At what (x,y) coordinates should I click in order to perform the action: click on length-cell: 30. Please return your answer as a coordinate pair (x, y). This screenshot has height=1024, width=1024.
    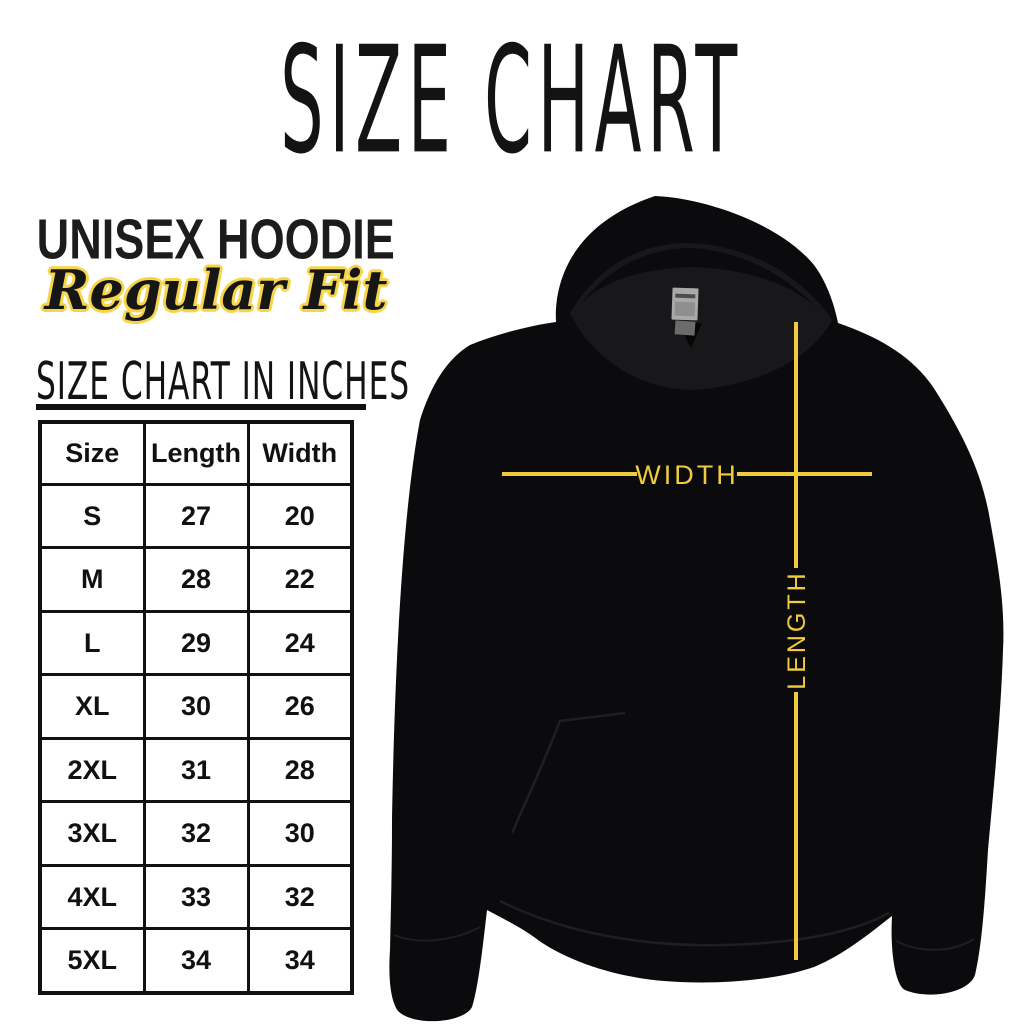
    Looking at the image, I should click on (196, 706).